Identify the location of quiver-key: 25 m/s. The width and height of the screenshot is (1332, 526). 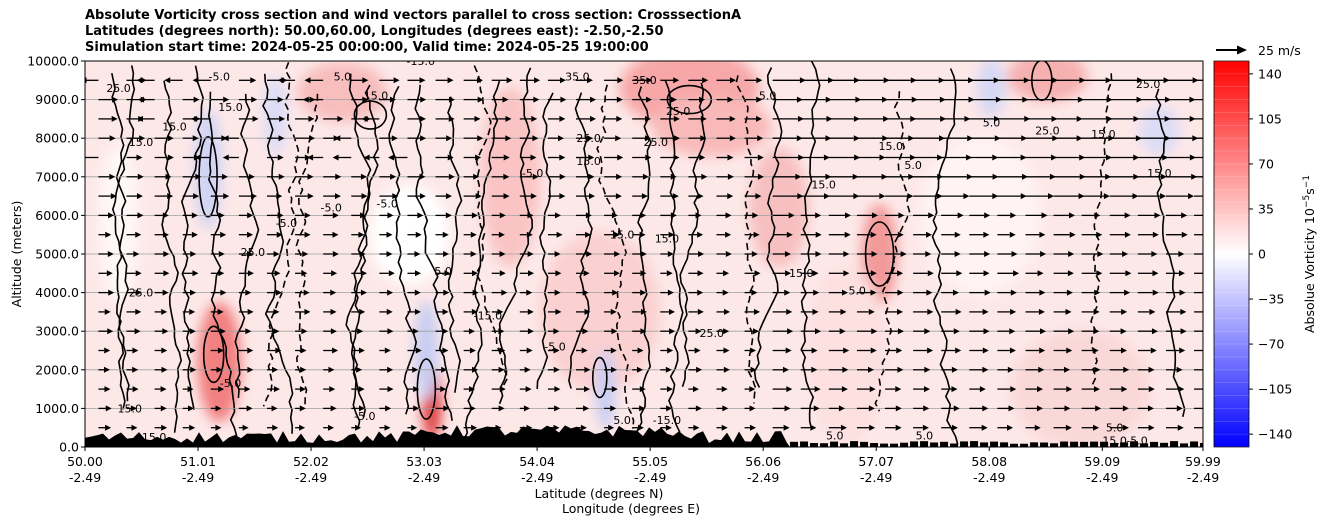
(1258, 50).